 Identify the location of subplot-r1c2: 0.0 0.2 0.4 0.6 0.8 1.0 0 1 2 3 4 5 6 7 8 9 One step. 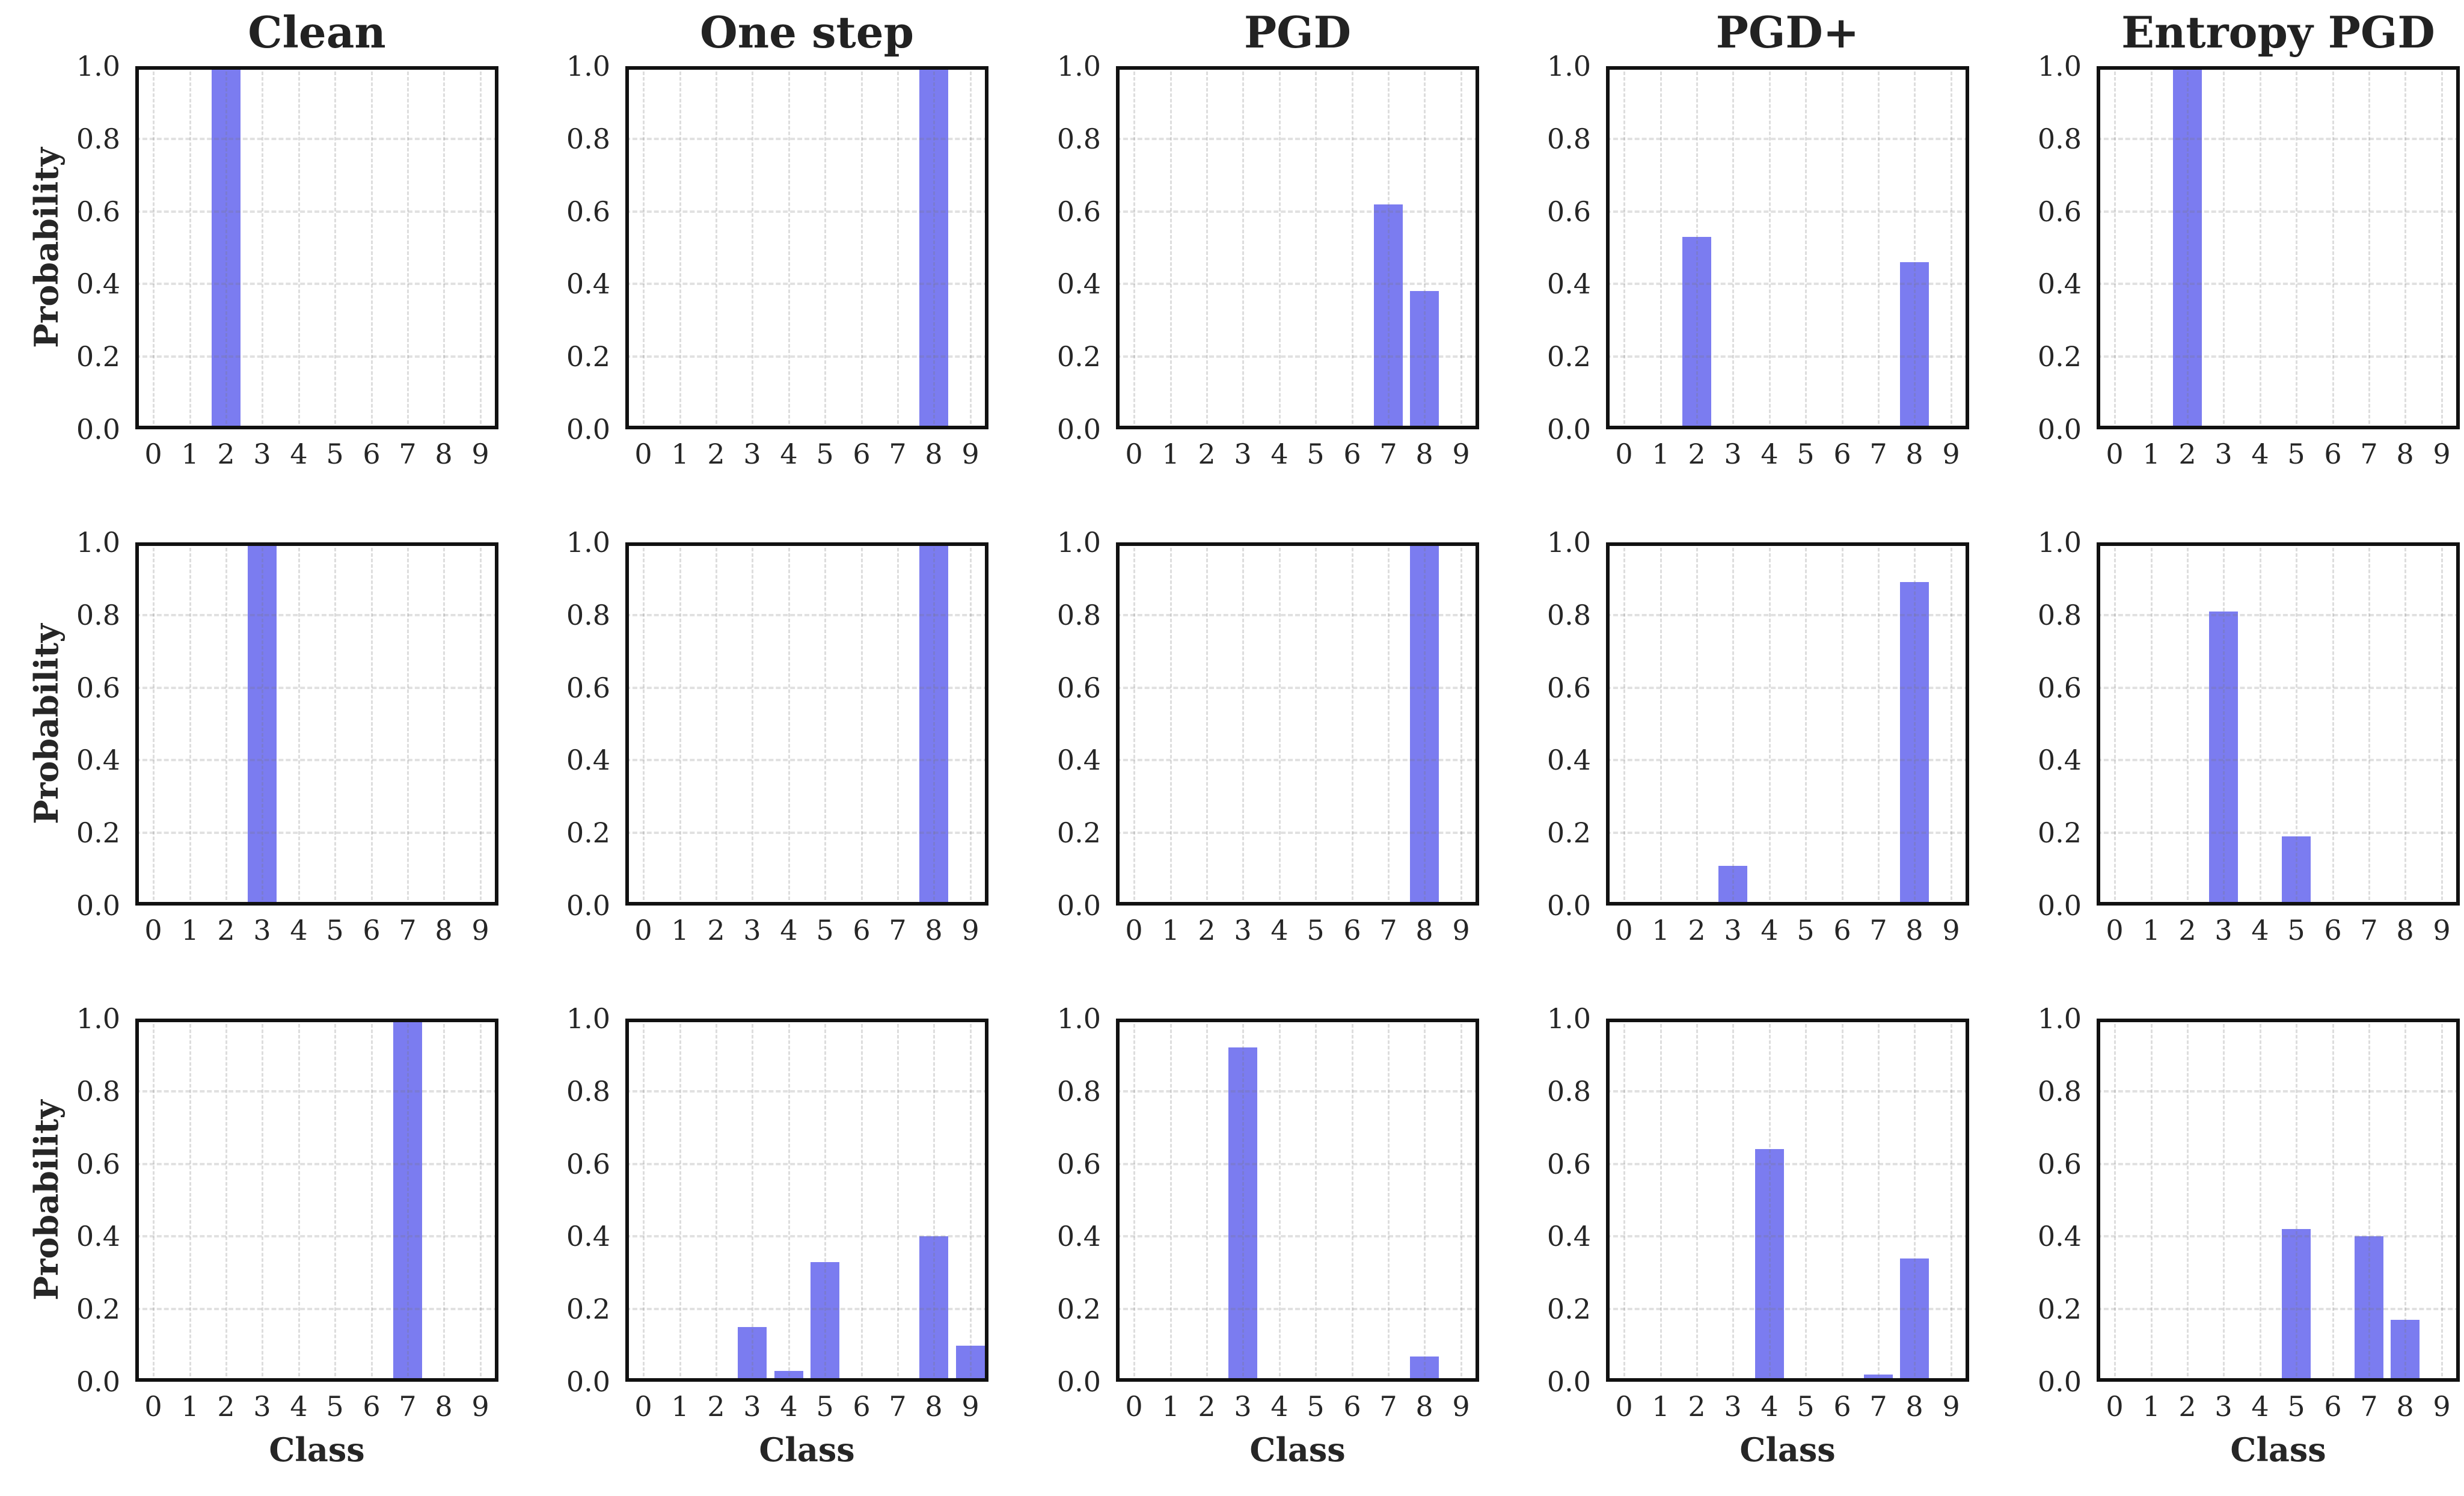
(777, 238).